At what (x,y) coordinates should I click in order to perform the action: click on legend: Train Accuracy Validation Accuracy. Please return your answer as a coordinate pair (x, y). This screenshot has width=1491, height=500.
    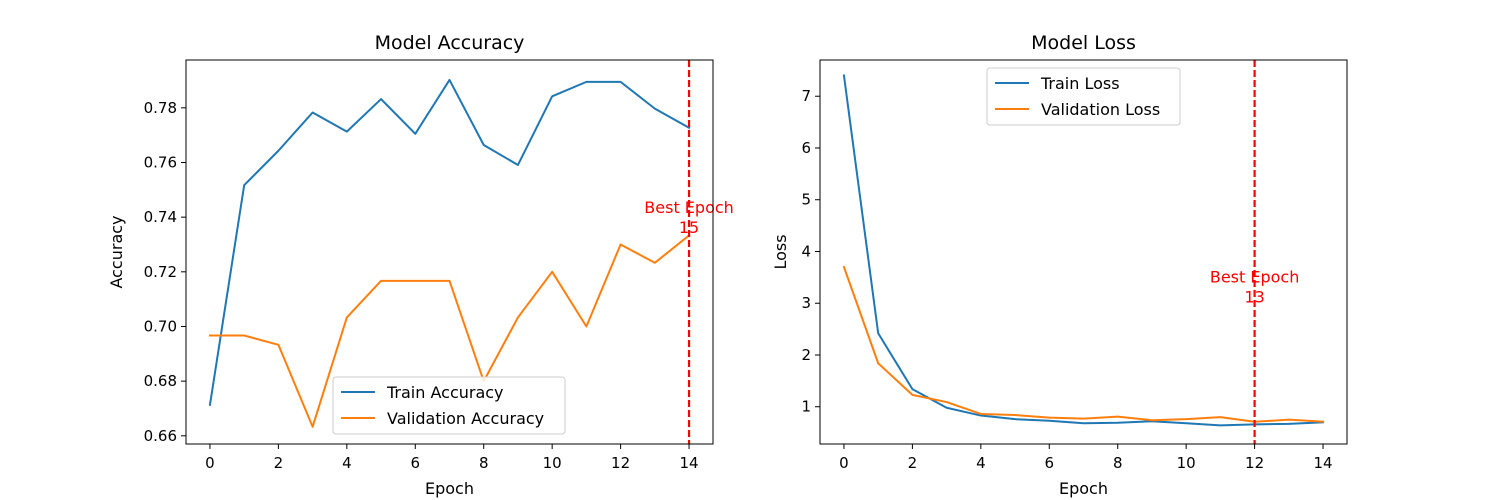
    Looking at the image, I should click on (449, 405).